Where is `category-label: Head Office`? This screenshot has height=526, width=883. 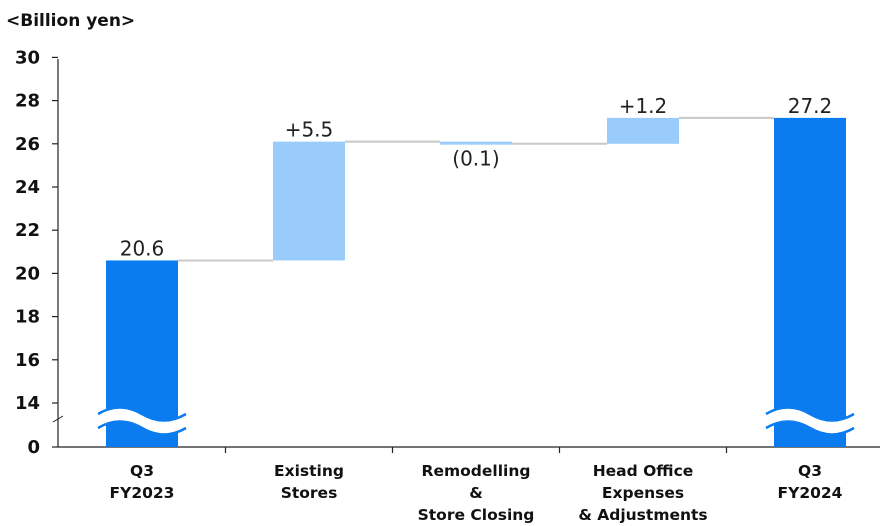 category-label: Head Office is located at coordinates (643, 471).